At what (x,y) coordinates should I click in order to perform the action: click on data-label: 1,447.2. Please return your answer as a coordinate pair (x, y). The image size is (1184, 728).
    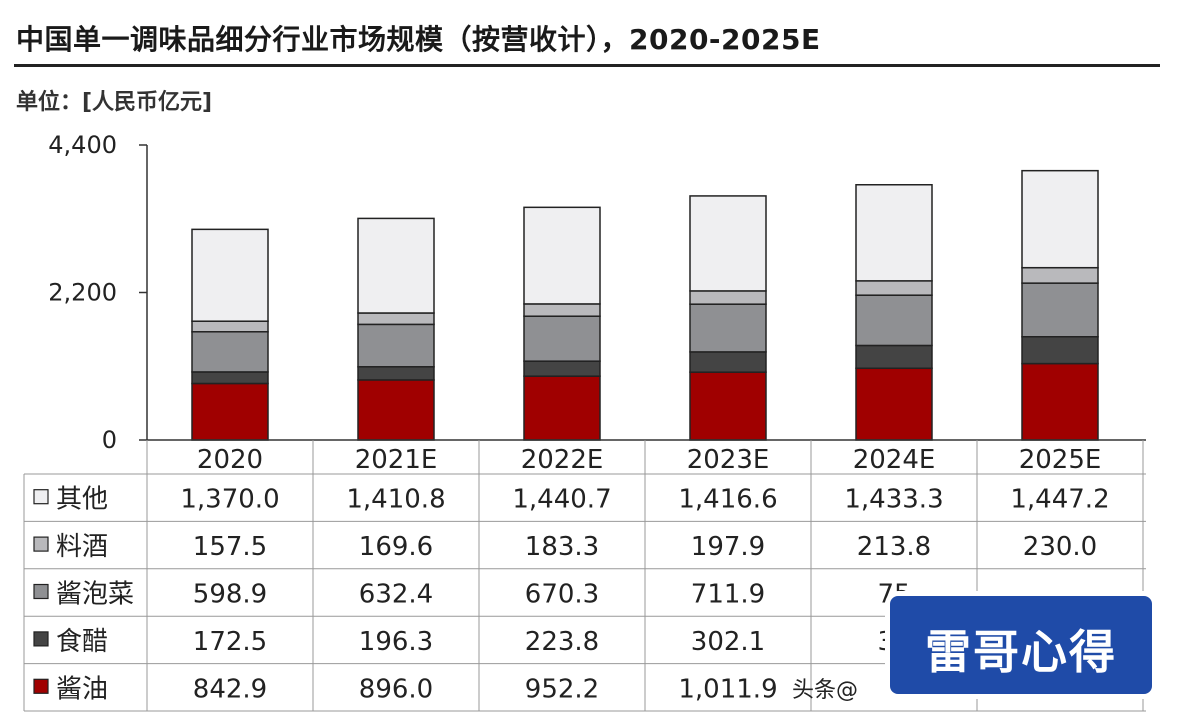
    Looking at the image, I should click on (1059, 500).